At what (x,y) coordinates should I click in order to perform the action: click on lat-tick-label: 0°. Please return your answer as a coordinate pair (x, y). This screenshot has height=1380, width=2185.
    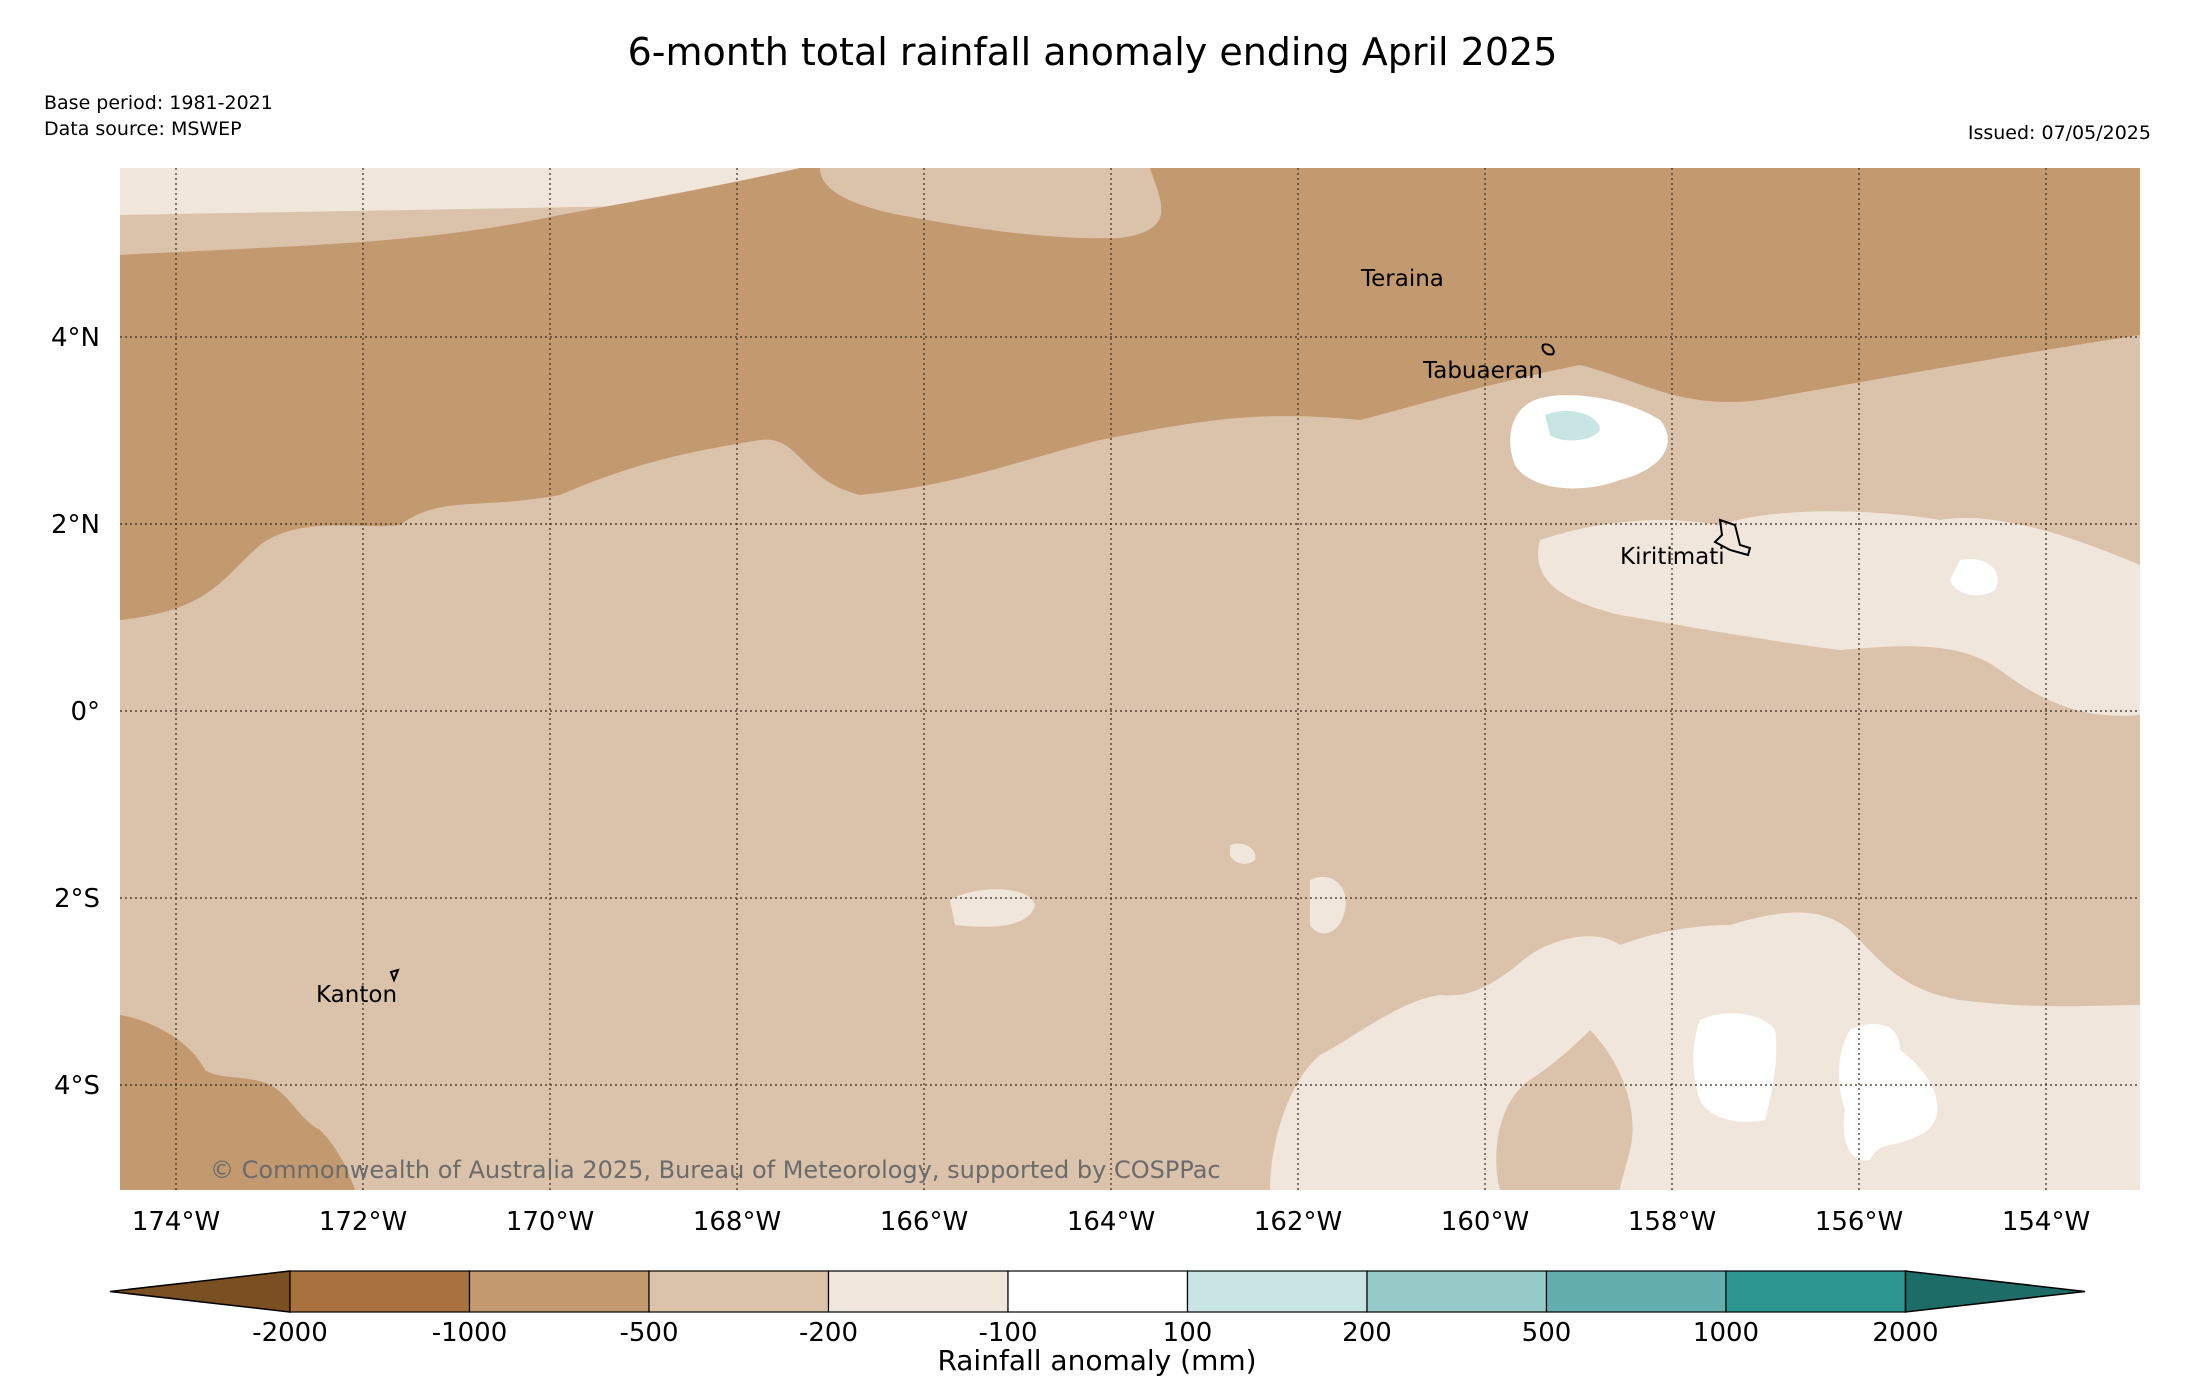
    Looking at the image, I should click on (85, 712).